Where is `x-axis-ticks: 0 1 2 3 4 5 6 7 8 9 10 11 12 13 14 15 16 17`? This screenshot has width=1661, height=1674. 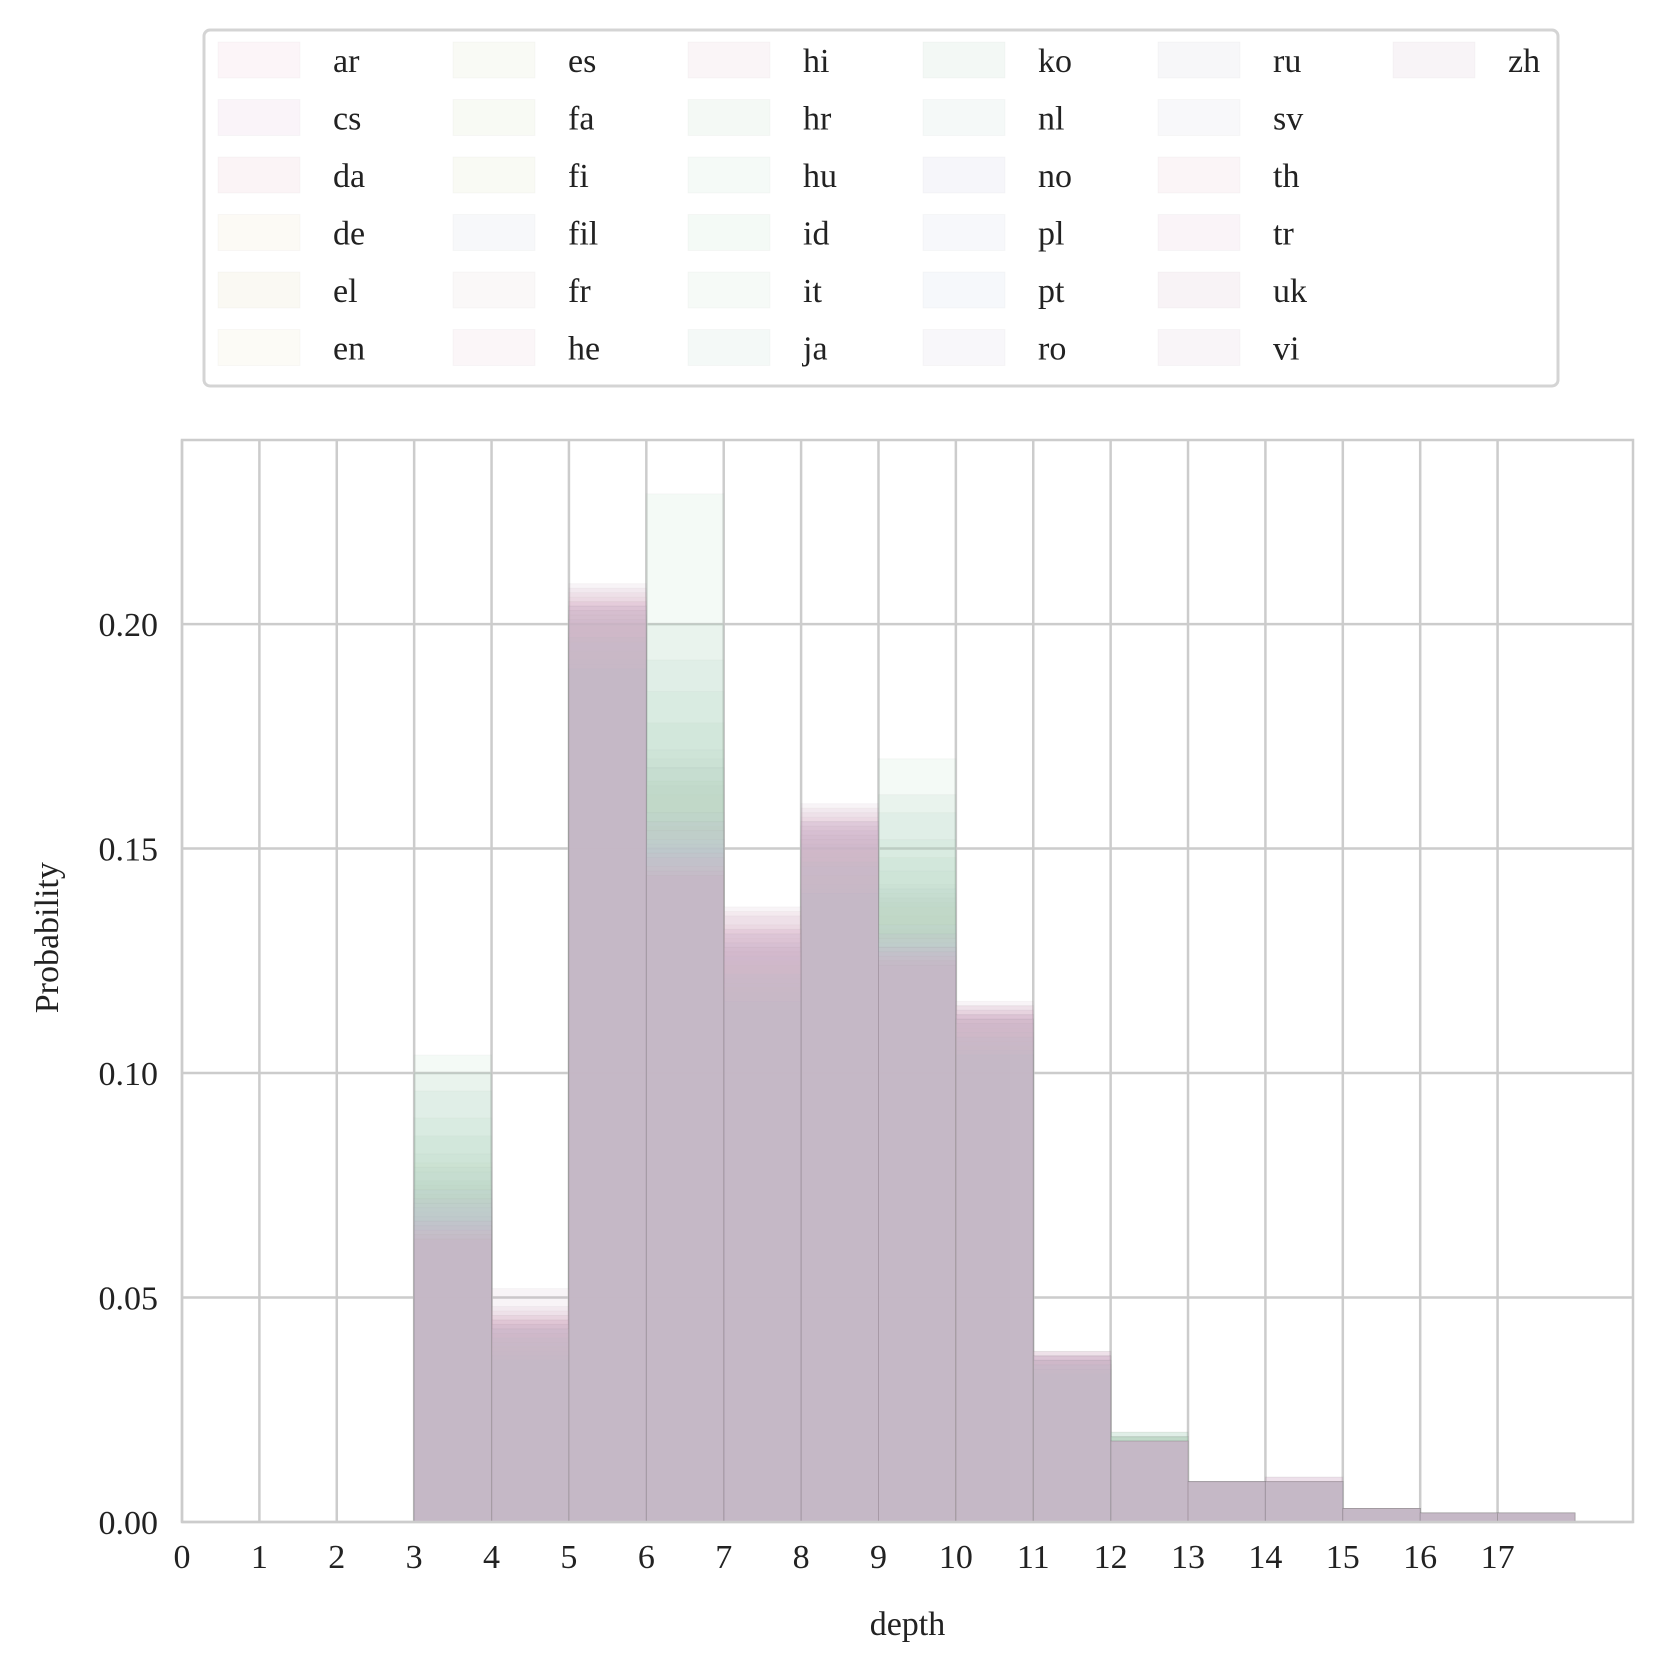
x-axis-ticks: 0 1 2 3 4 5 6 7 8 9 10 11 12 13 14 15 16 17 is located at coordinates (844, 1557).